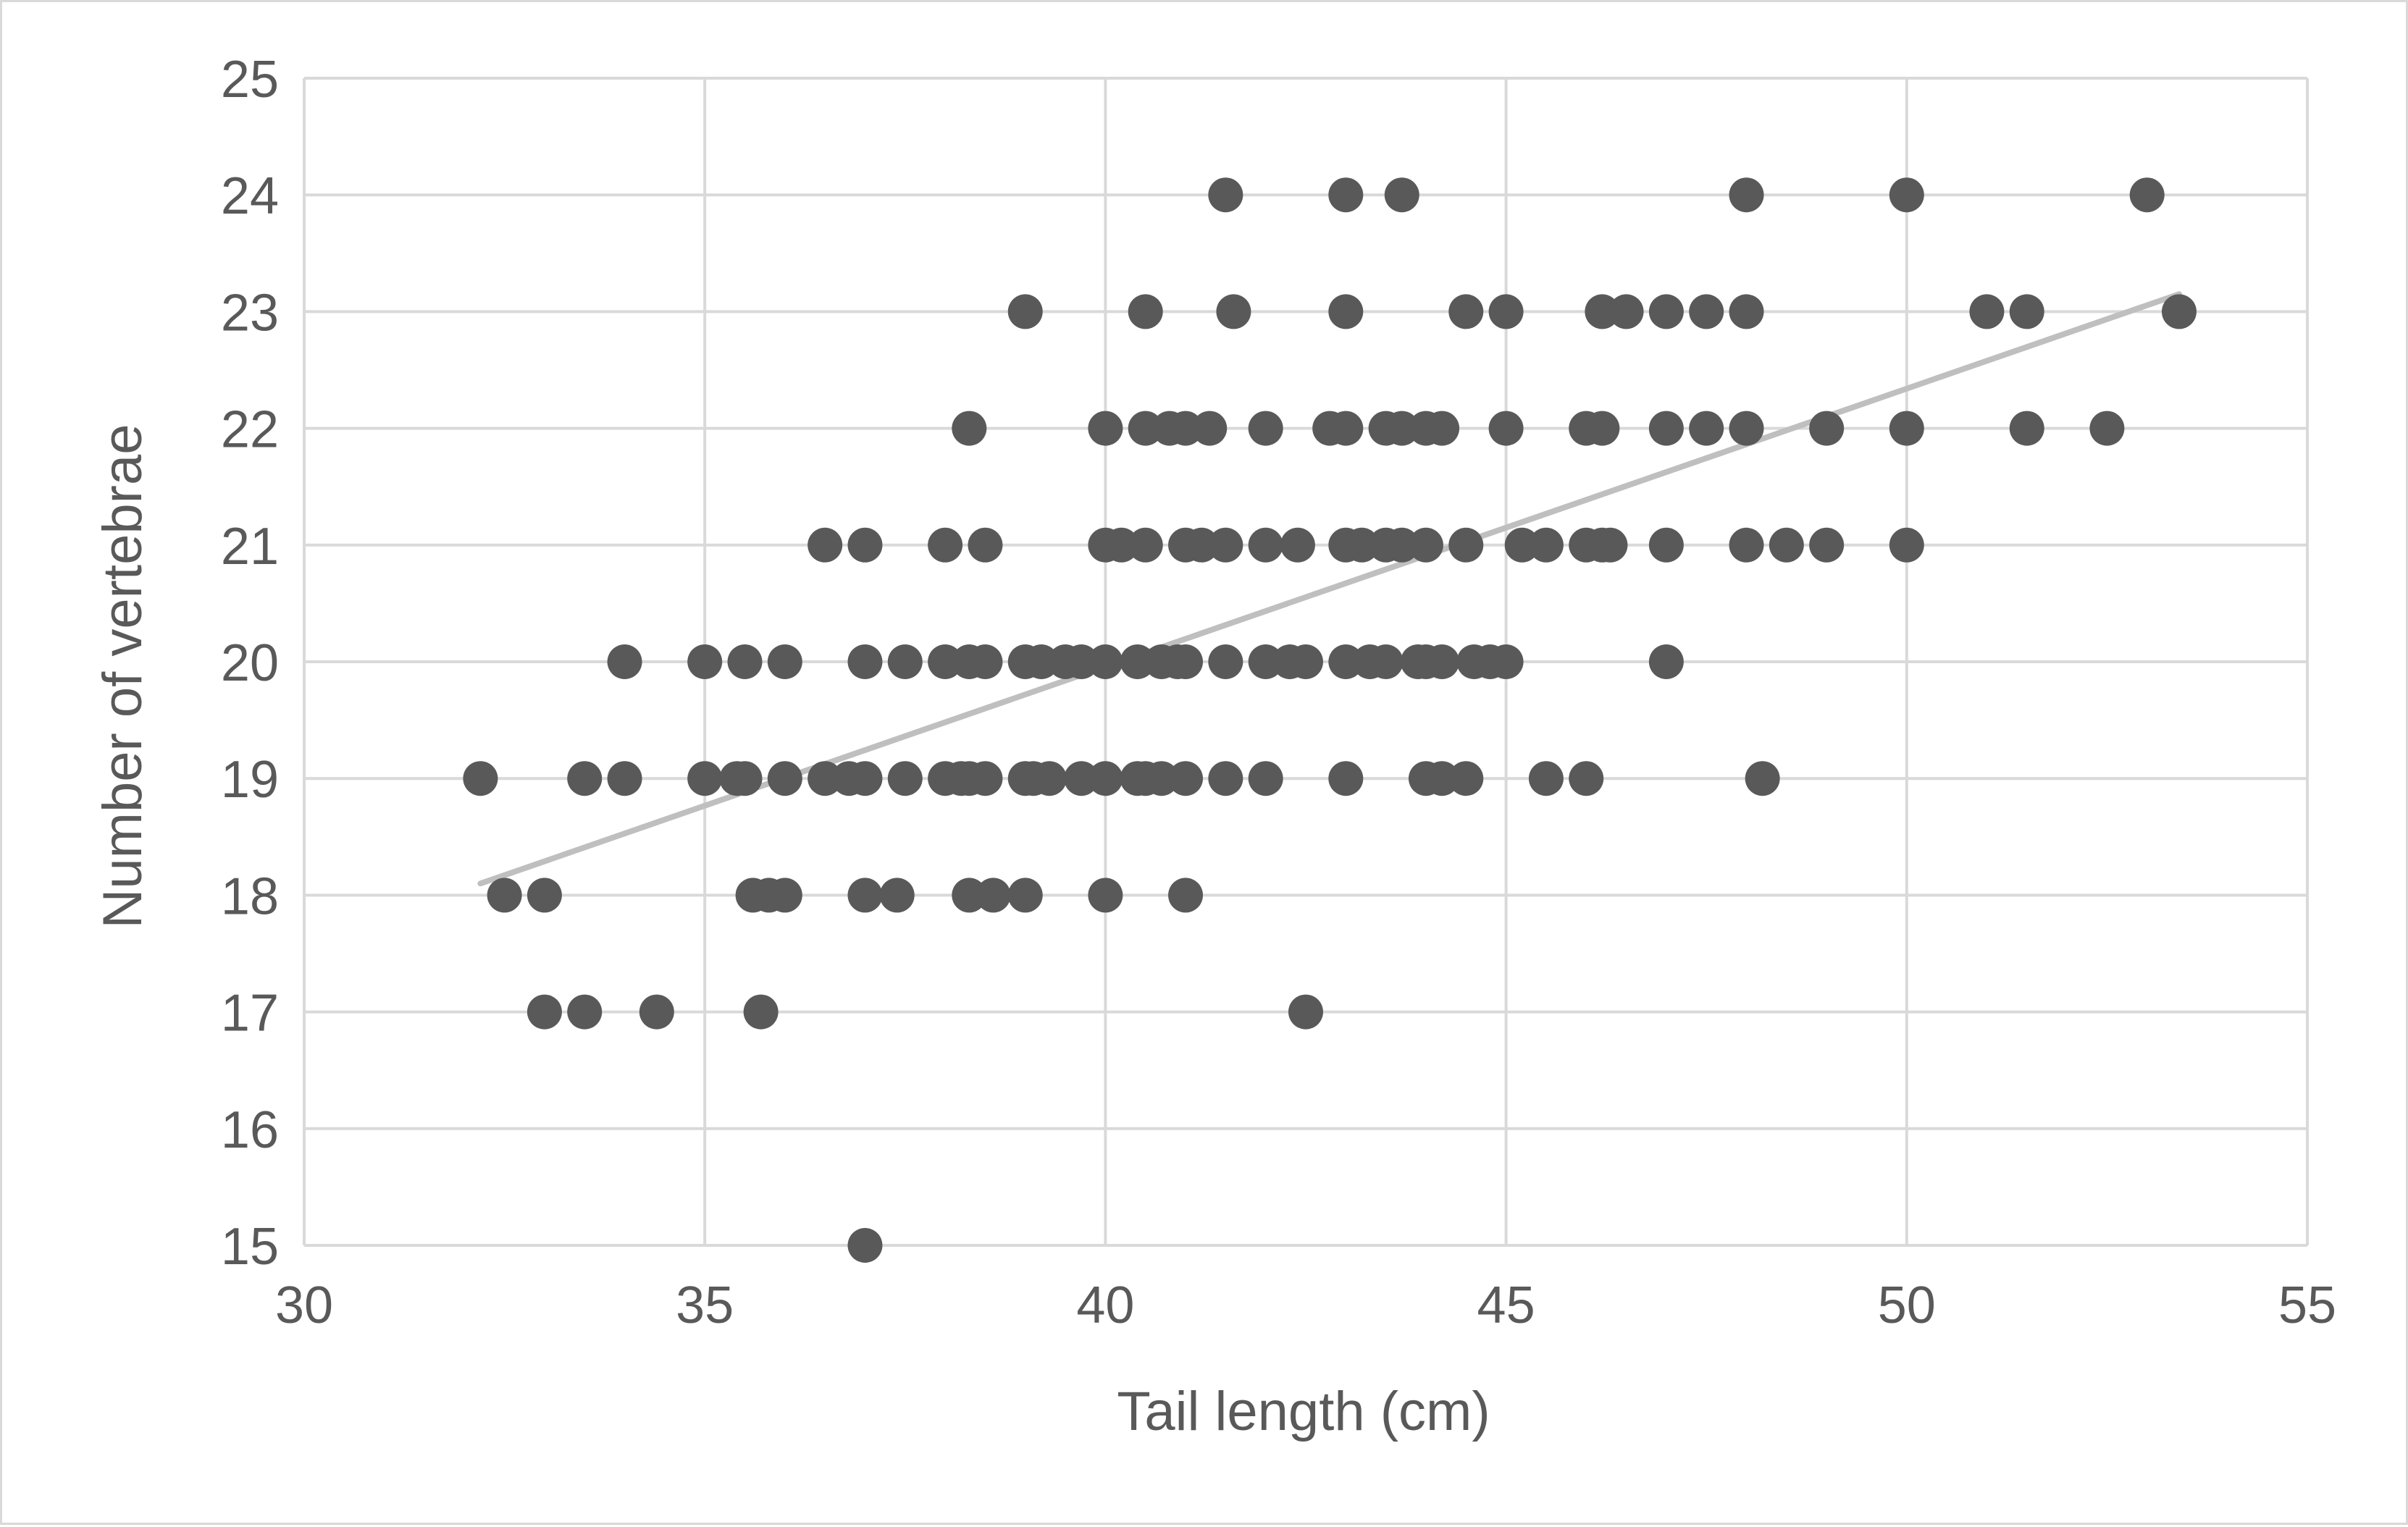 This screenshot has height=1527, width=2408. What do you see at coordinates (1506, 1305) in the screenshot?
I see `x-tick-label: 45` at bounding box center [1506, 1305].